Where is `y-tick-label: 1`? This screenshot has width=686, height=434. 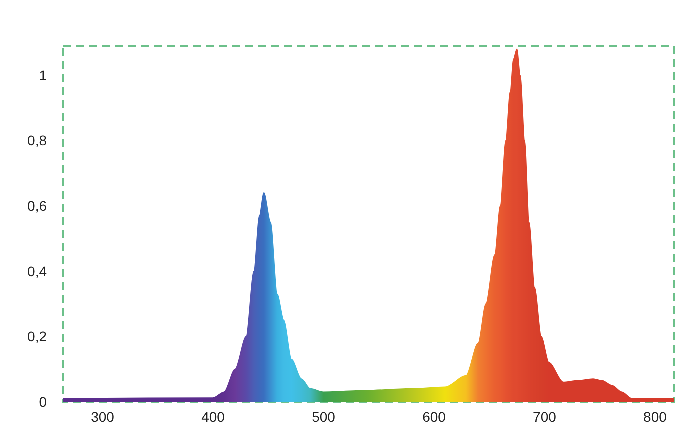
y-tick-label: 1 is located at coordinates (43, 75).